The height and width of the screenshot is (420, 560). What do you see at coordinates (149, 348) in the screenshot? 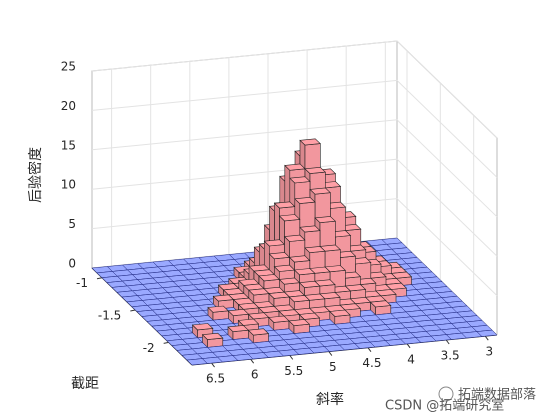
I see `y-tick-label: -2` at bounding box center [149, 348].